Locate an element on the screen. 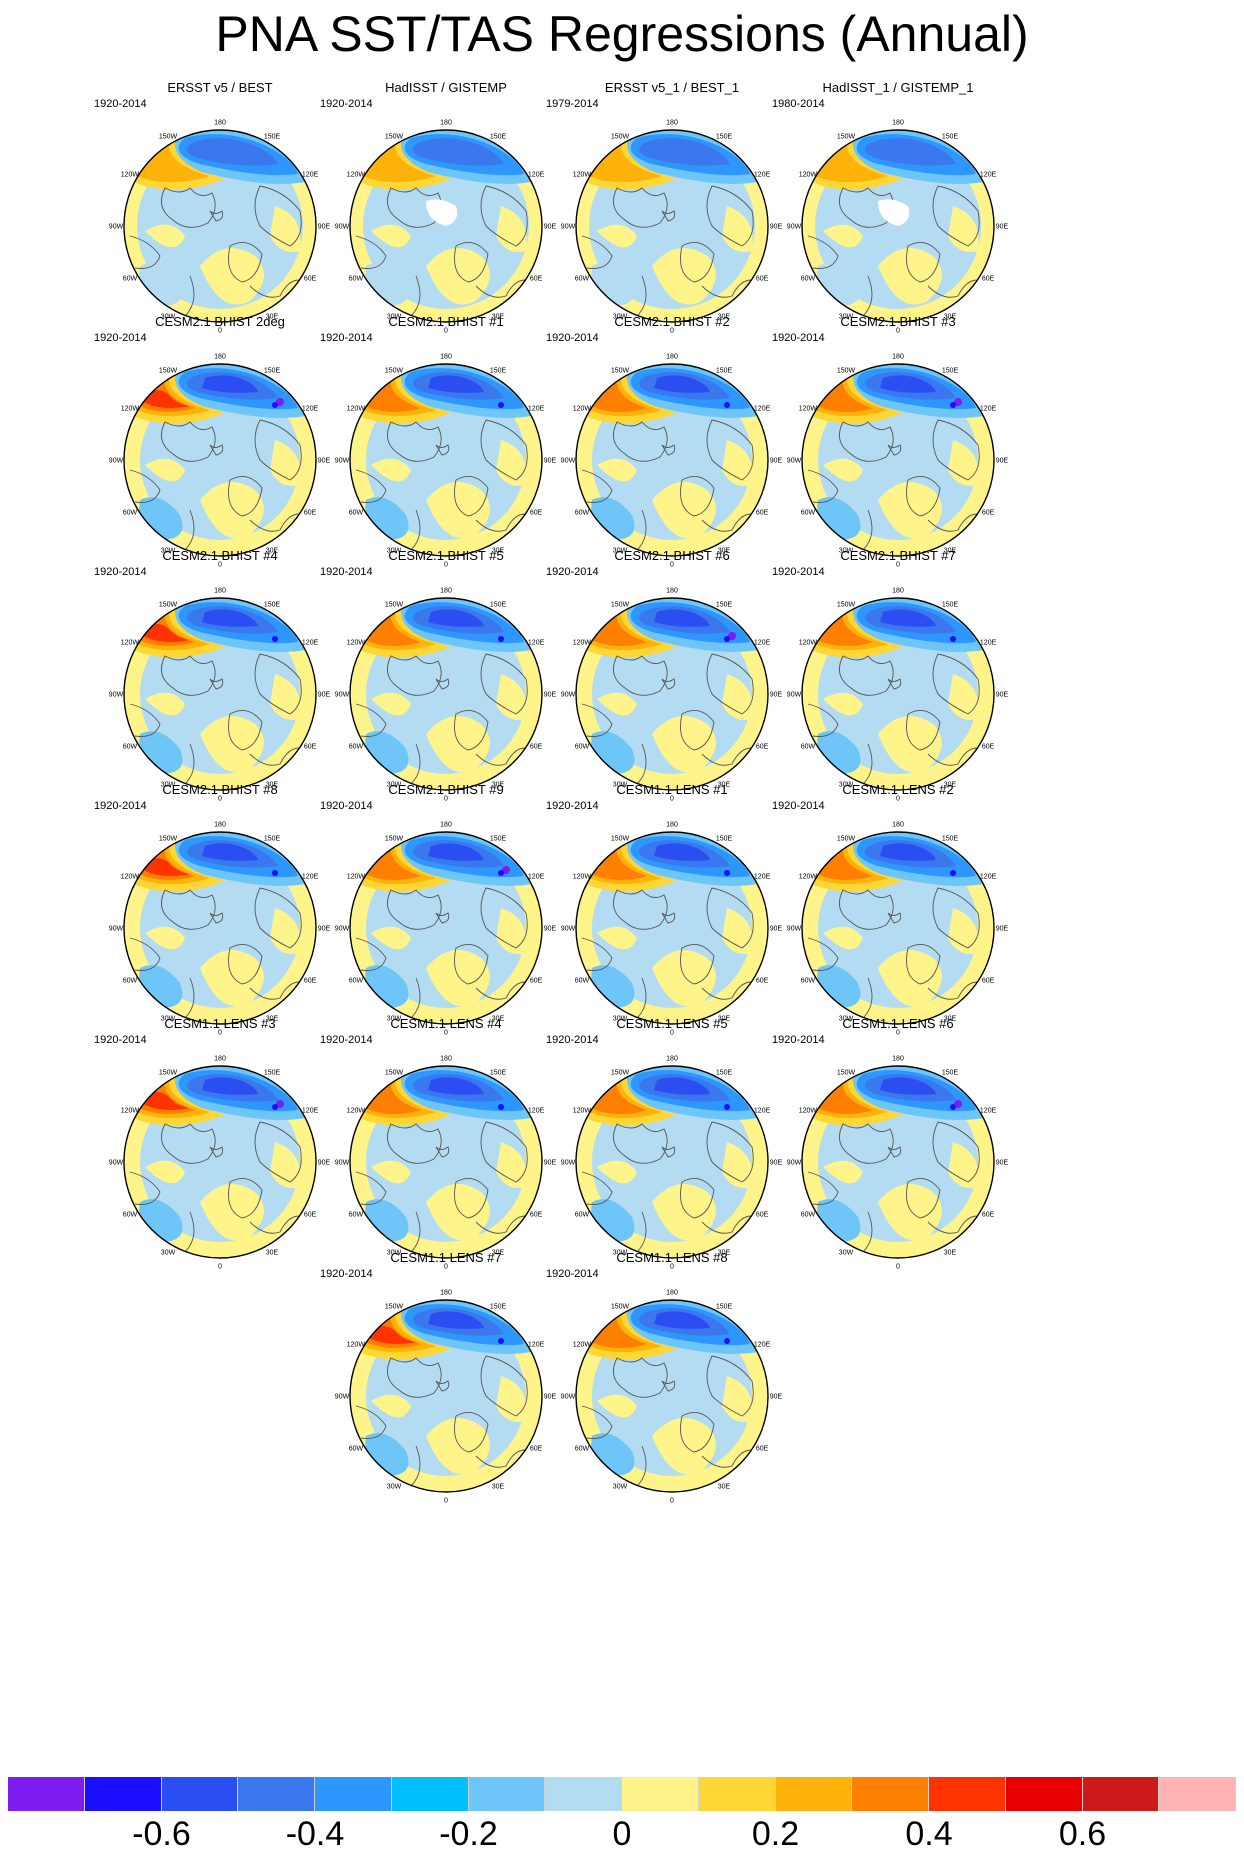 The image size is (1244, 1860). panel-title: CESM1.1 LENS #7 is located at coordinates (446, 1257).